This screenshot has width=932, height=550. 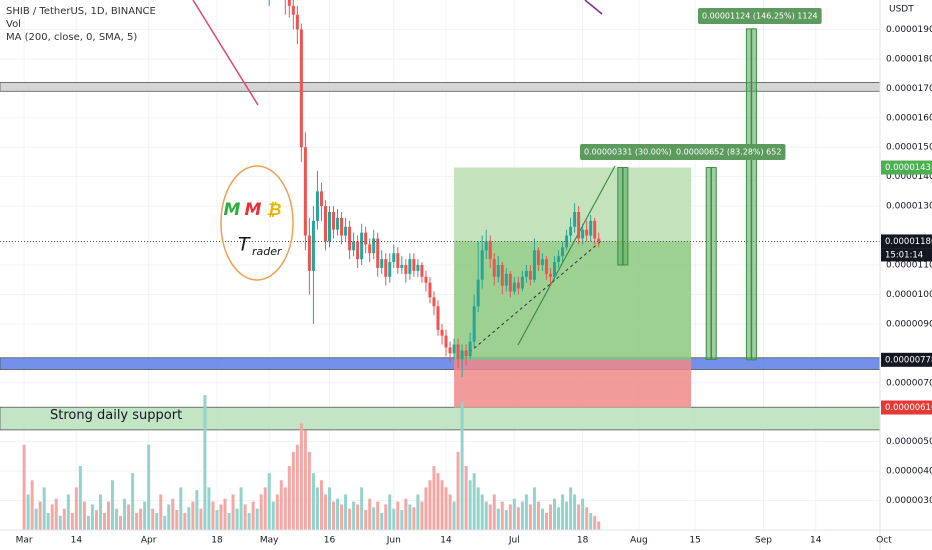 I want to click on ma-legend: MA (200, close, 0, SMA, 5), so click(x=71, y=37).